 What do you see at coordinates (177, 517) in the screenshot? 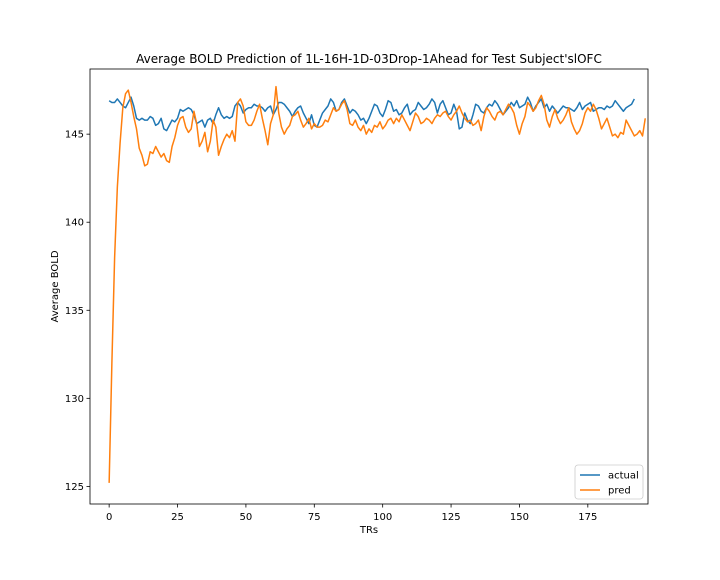
I see `x-tick-label: 25` at bounding box center [177, 517].